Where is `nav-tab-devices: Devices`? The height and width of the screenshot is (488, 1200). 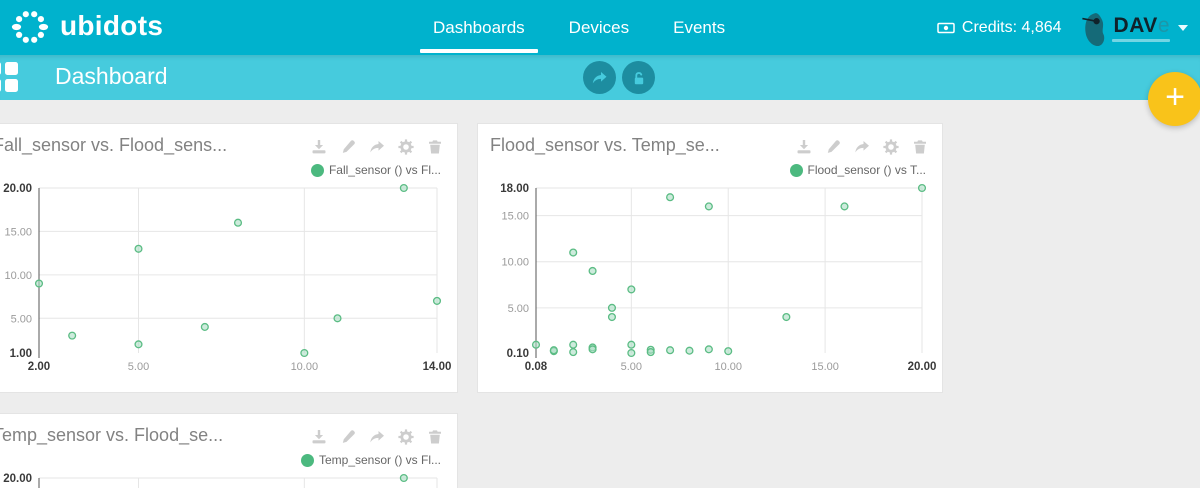
nav-tab-devices: Devices is located at coordinates (599, 27).